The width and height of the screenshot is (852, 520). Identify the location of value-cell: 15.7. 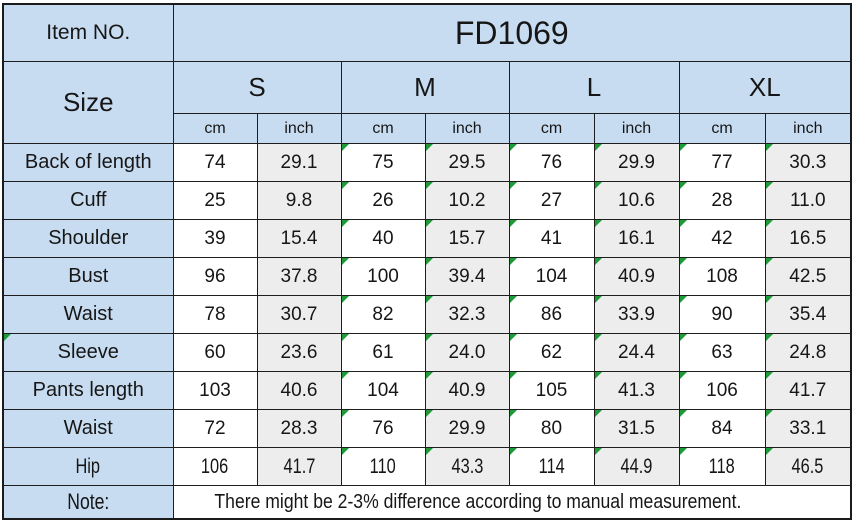
(467, 238).